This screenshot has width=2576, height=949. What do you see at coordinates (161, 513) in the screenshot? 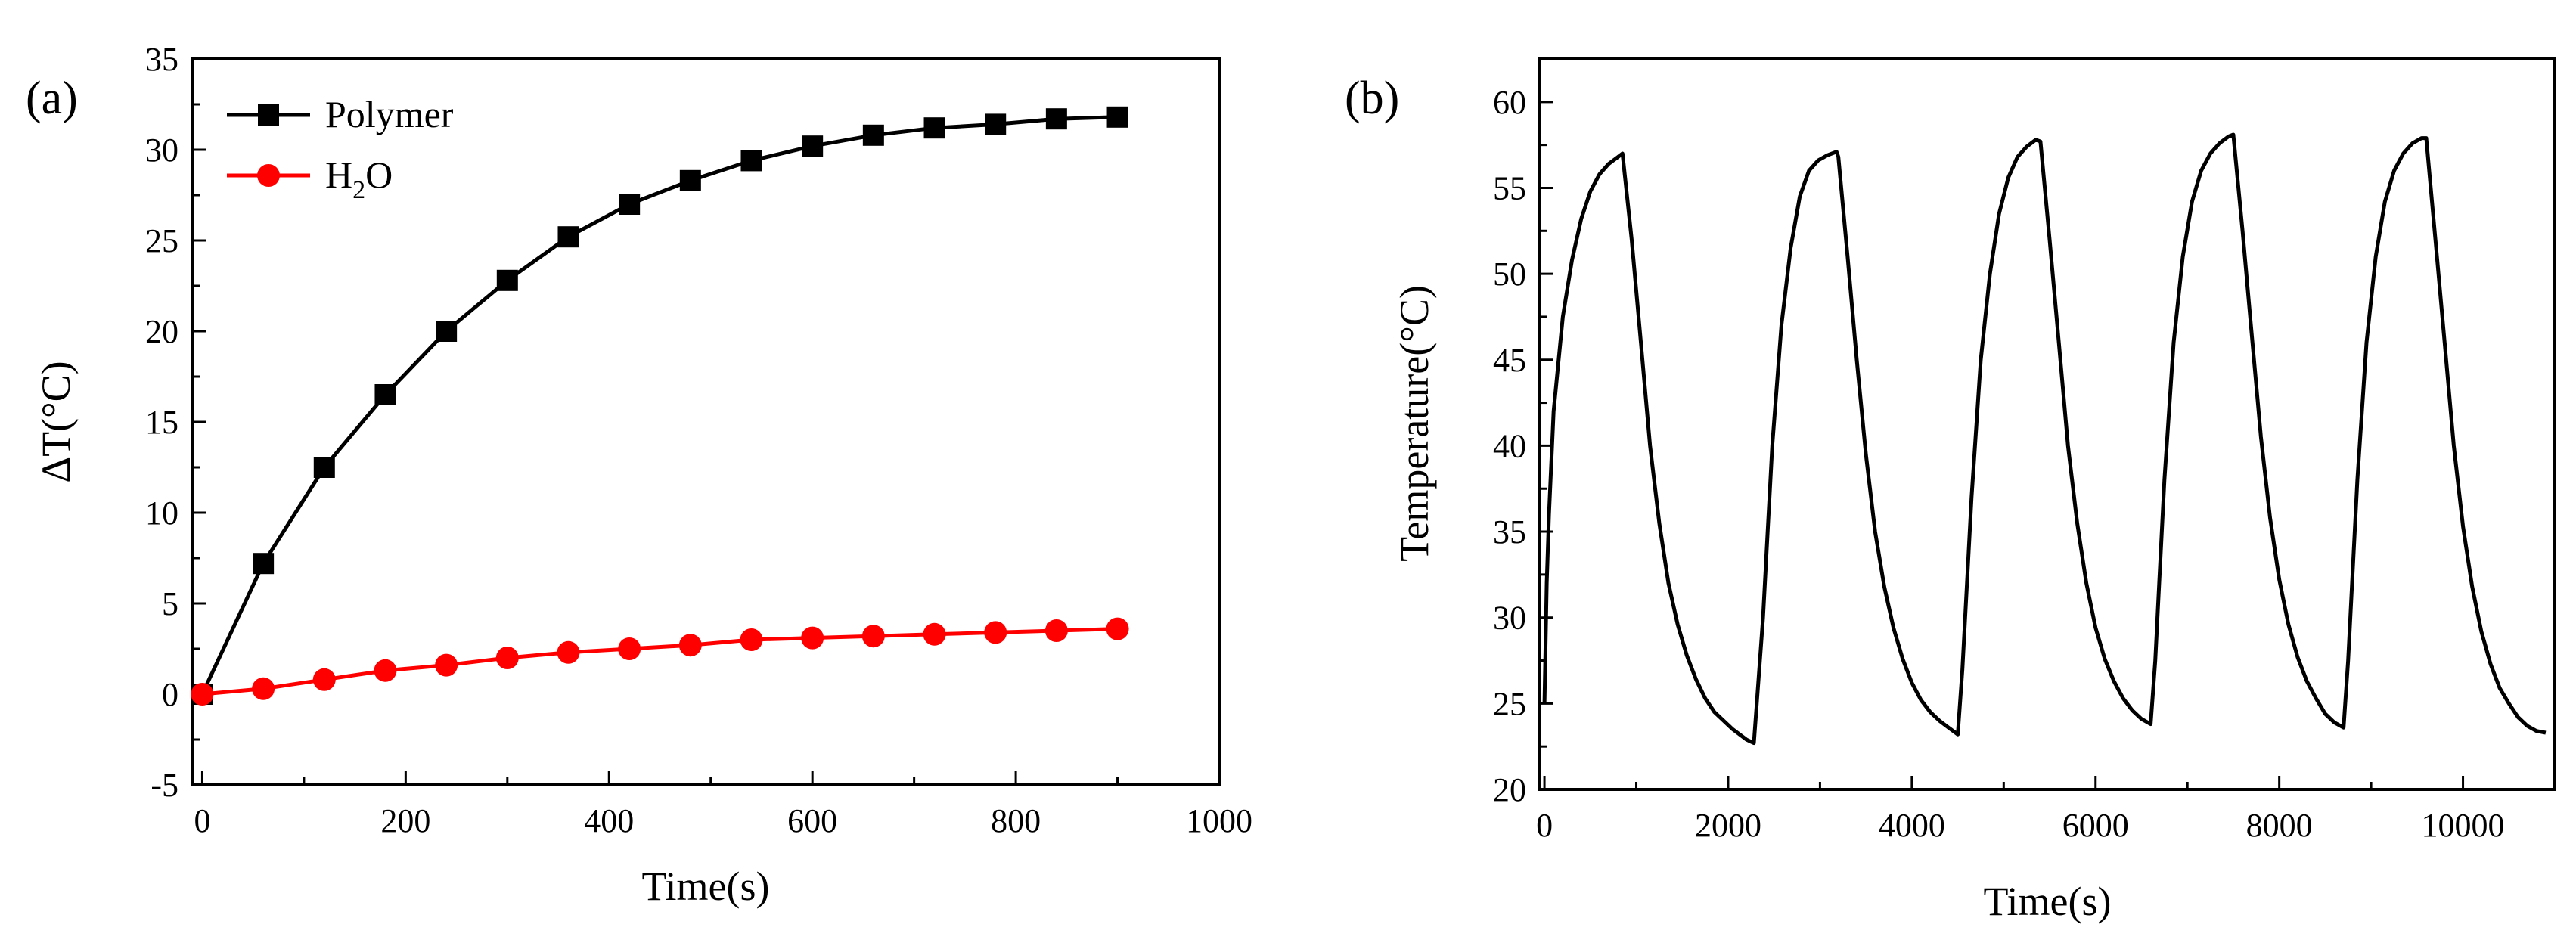
I see `y-tick-label: 10` at bounding box center [161, 513].